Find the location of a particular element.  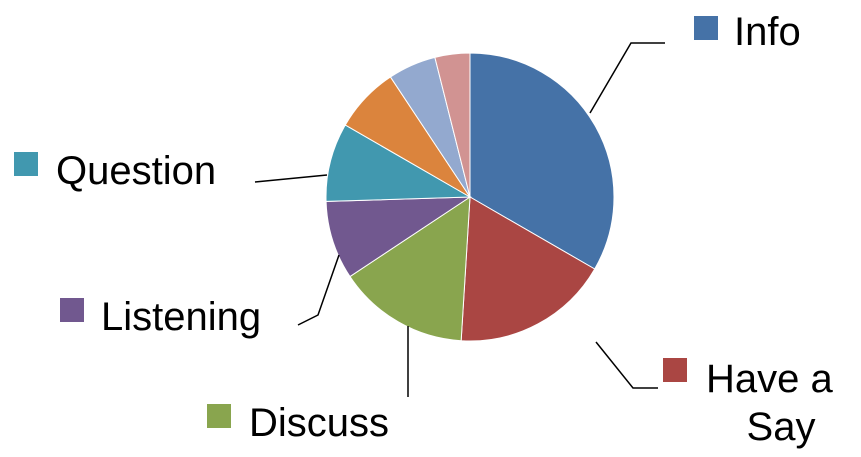

leader-line-listening is located at coordinates (318, 290).